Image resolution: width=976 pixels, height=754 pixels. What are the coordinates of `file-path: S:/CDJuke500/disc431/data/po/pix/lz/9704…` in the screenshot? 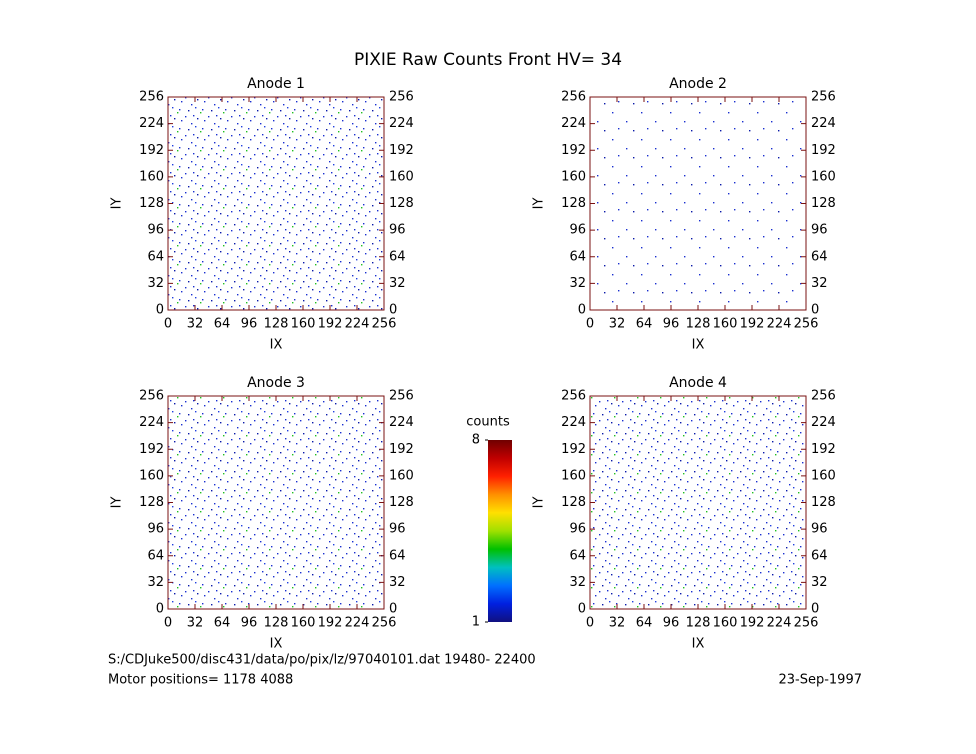 It's located at (322, 660).